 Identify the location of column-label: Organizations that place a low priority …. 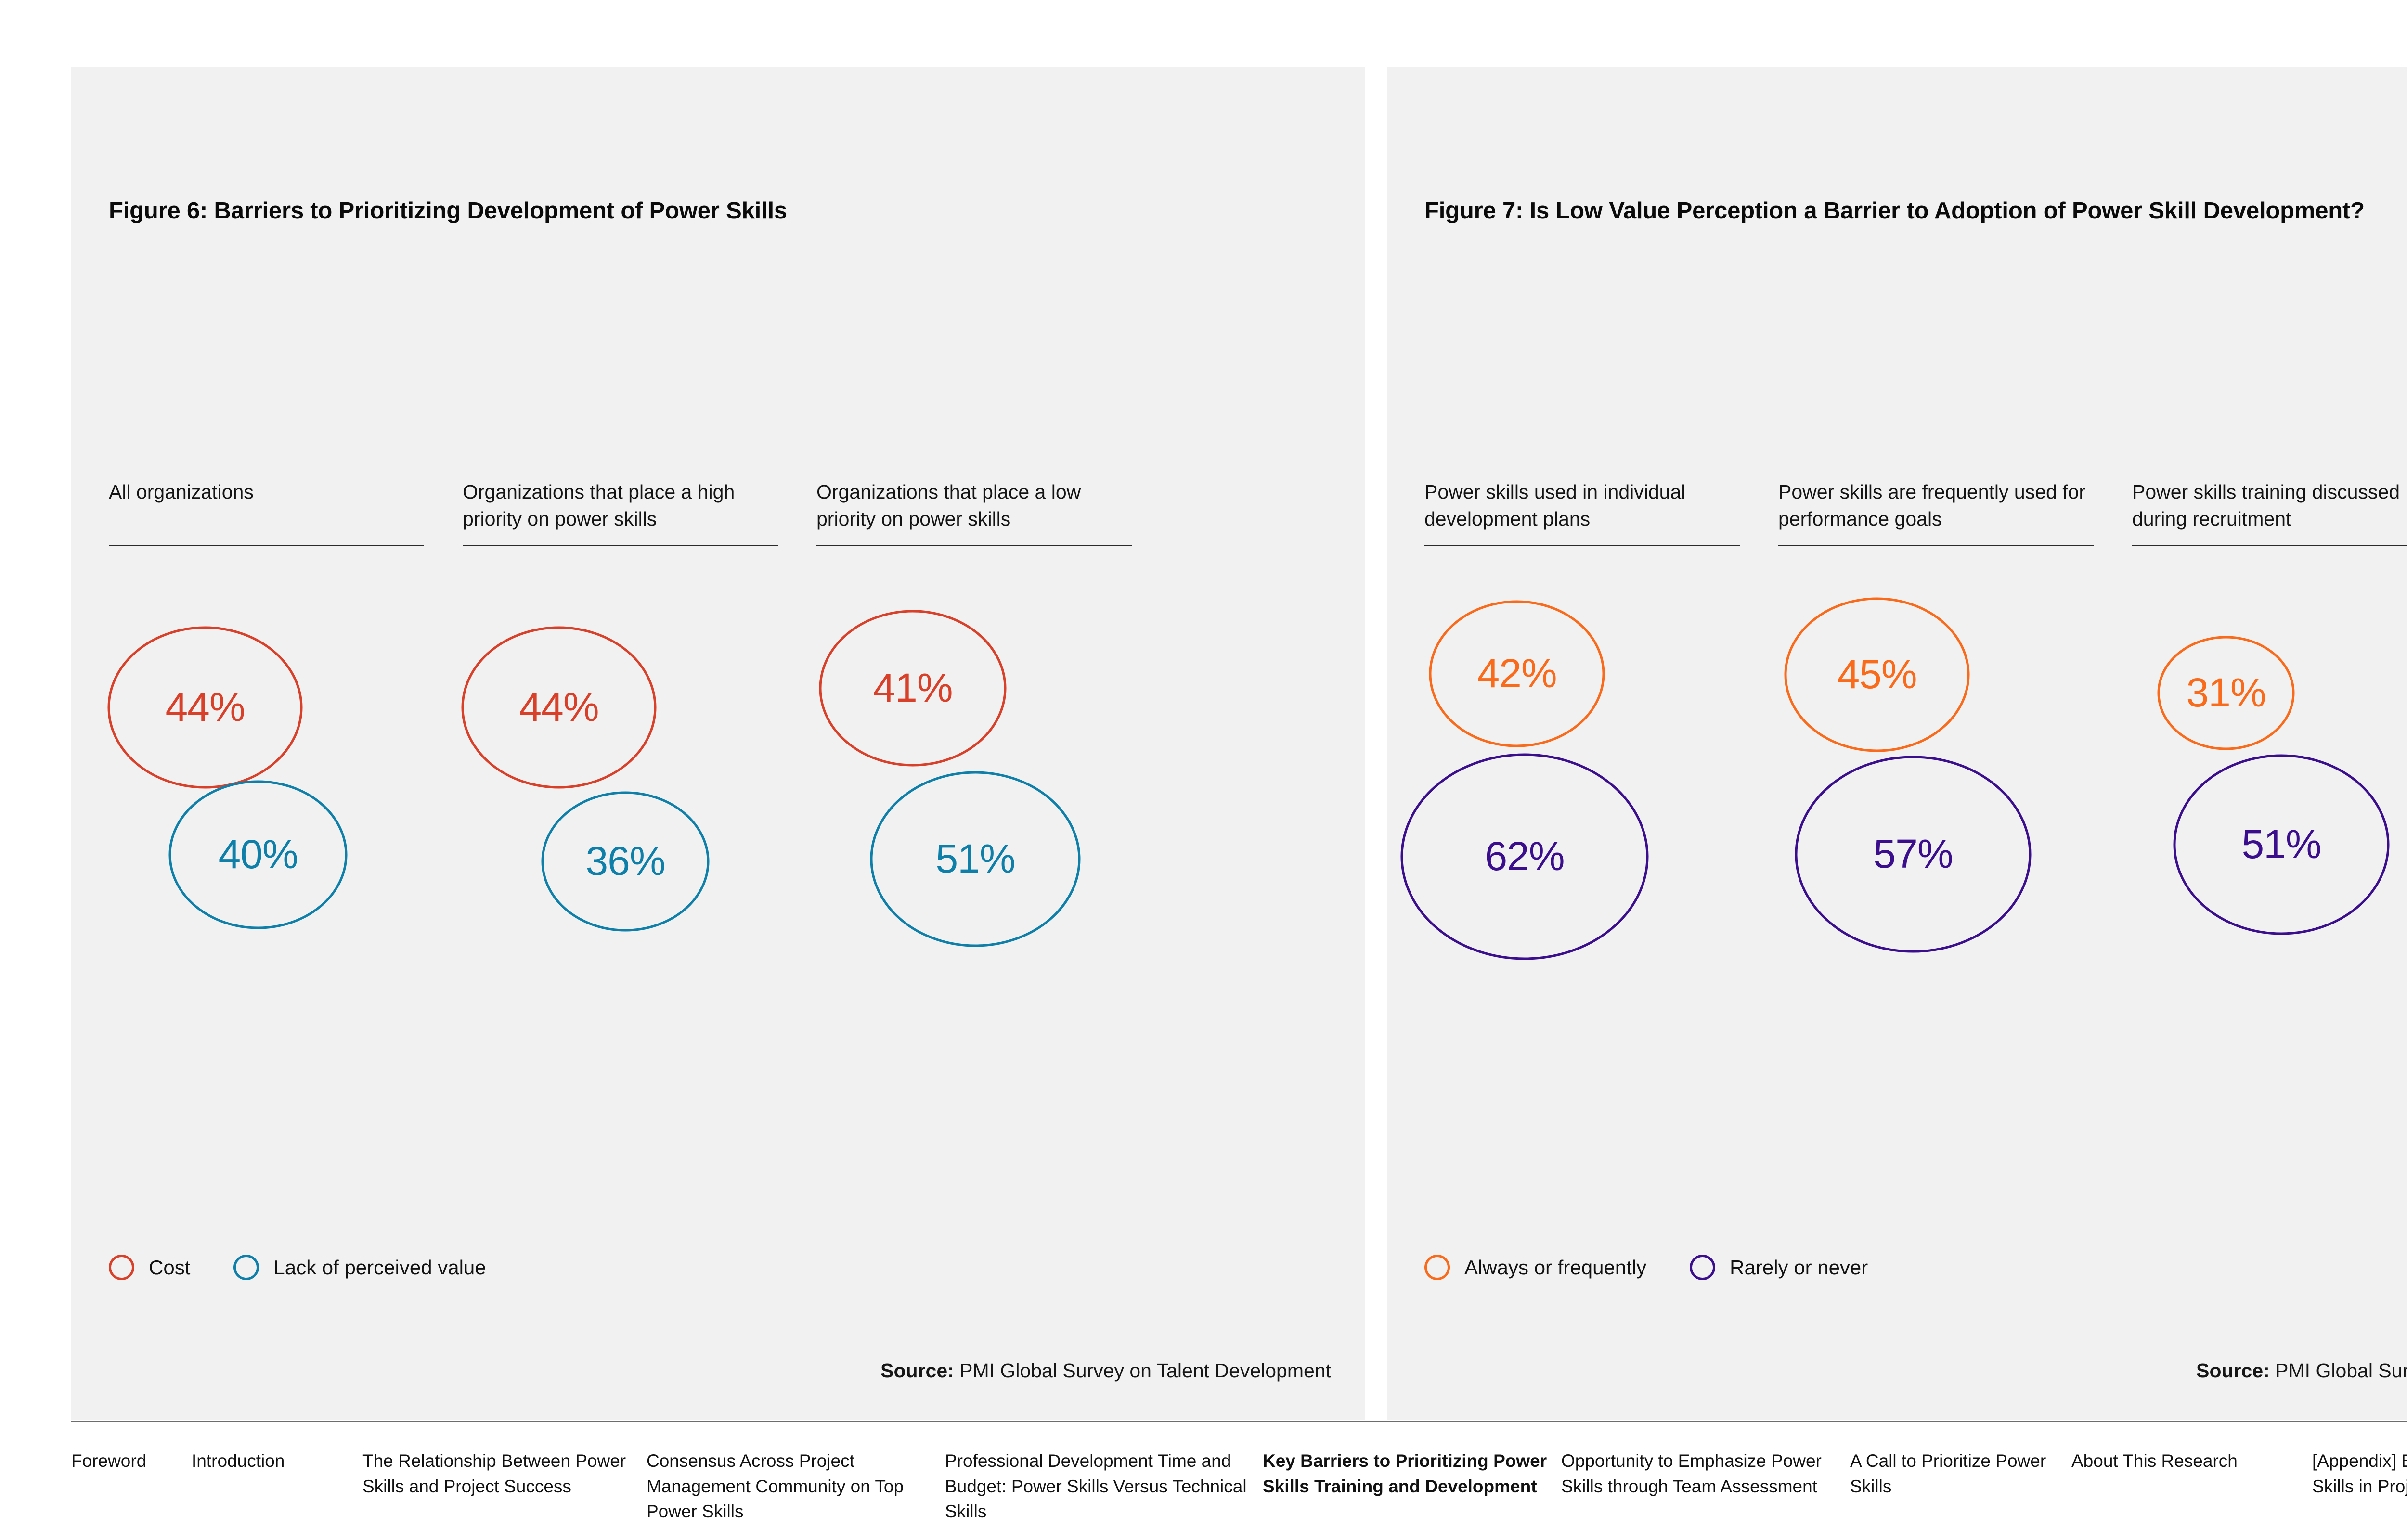
(948, 505).